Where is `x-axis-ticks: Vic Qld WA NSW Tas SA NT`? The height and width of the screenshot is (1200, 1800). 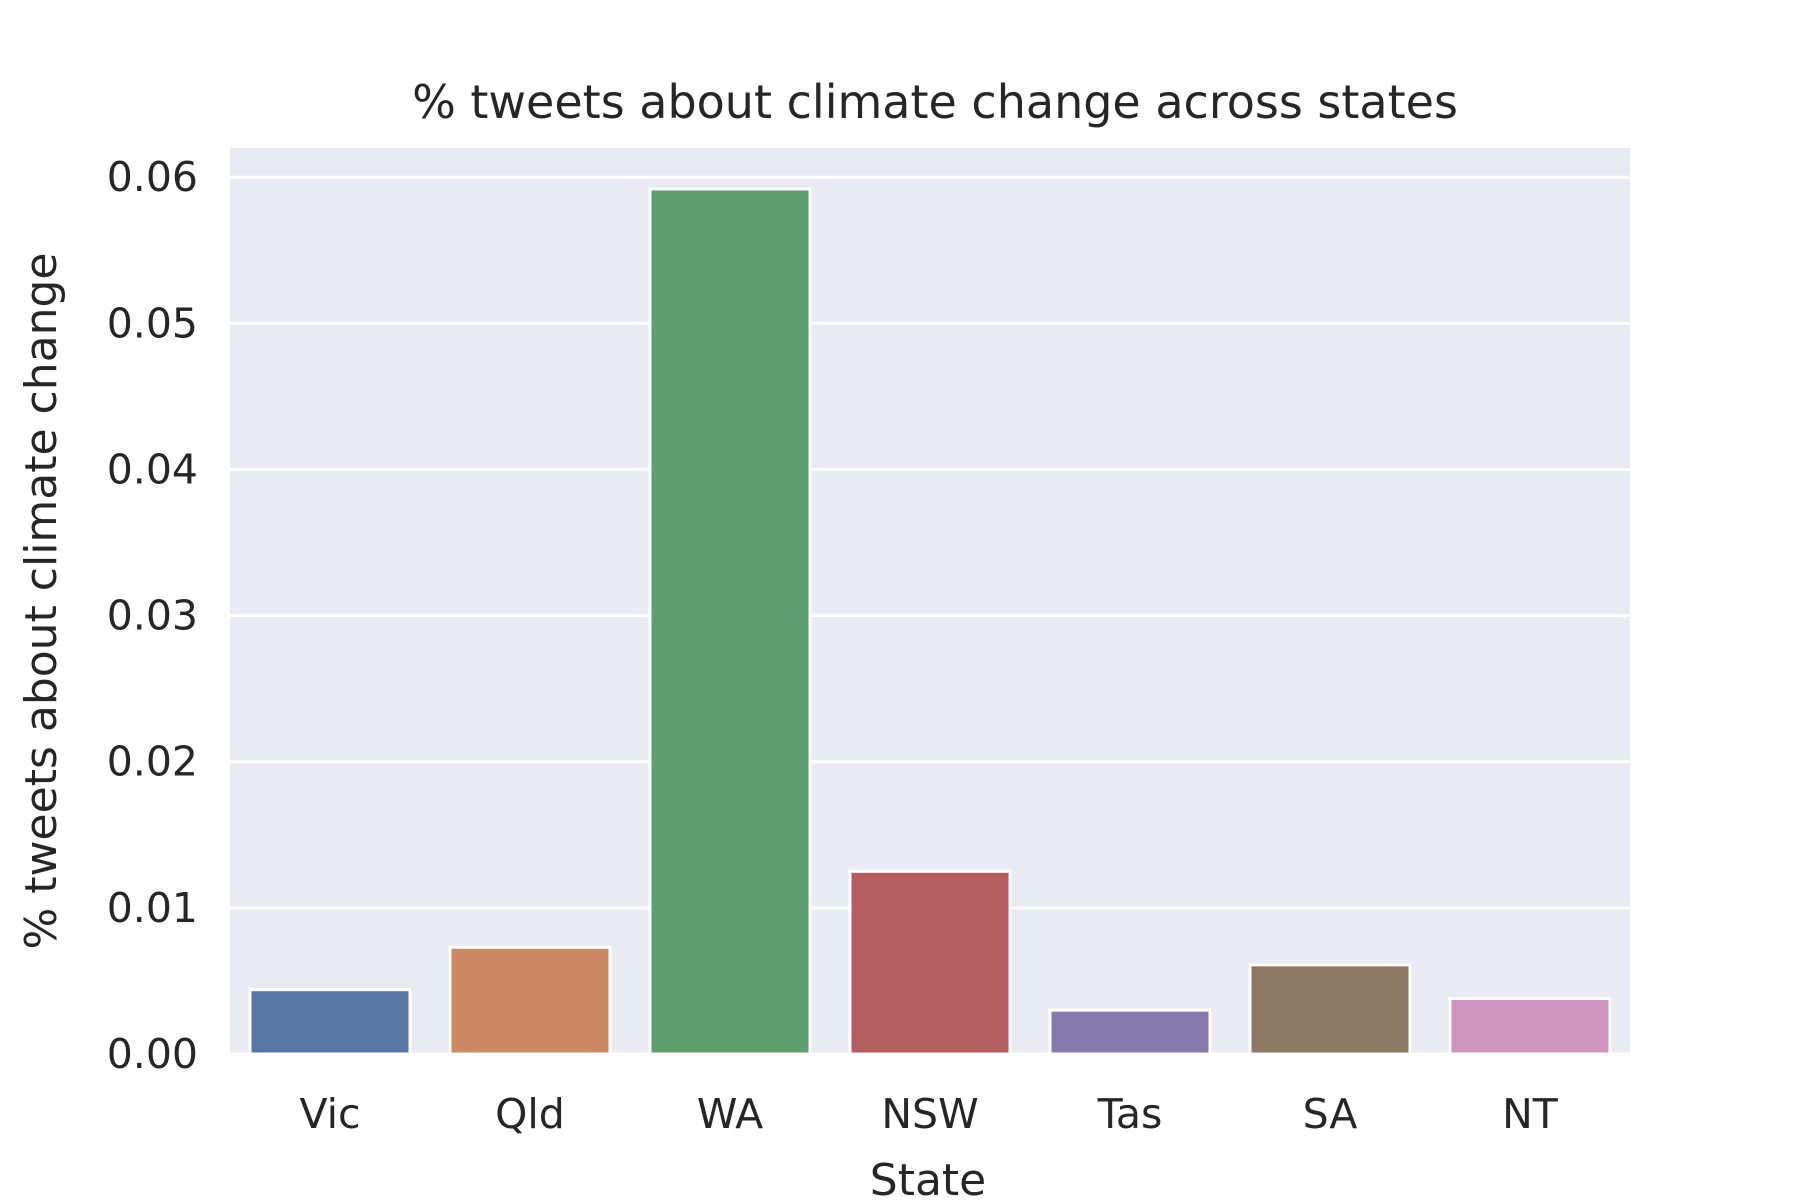 x-axis-ticks: Vic Qld WA NSW Tas SA NT is located at coordinates (928, 1114).